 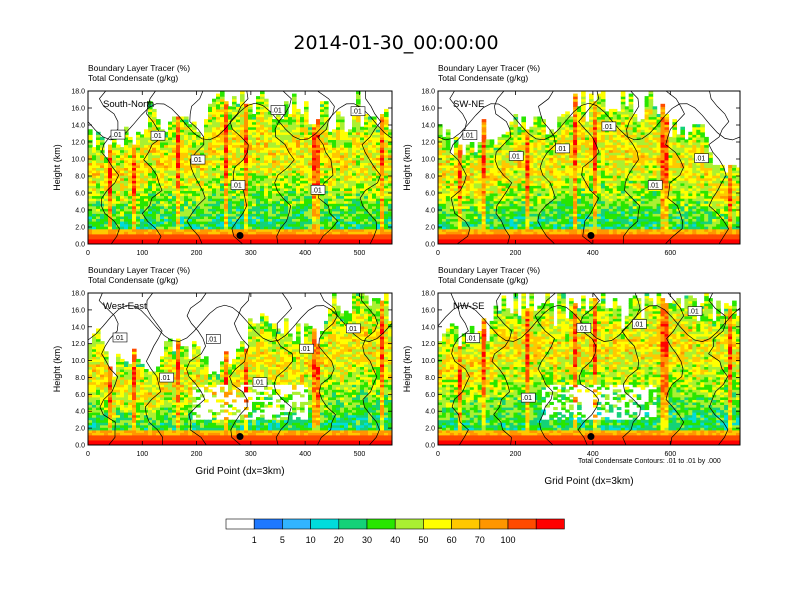 What do you see at coordinates (239, 471) in the screenshot?
I see `x-axis-label: Grid Point (dx=3km)` at bounding box center [239, 471].